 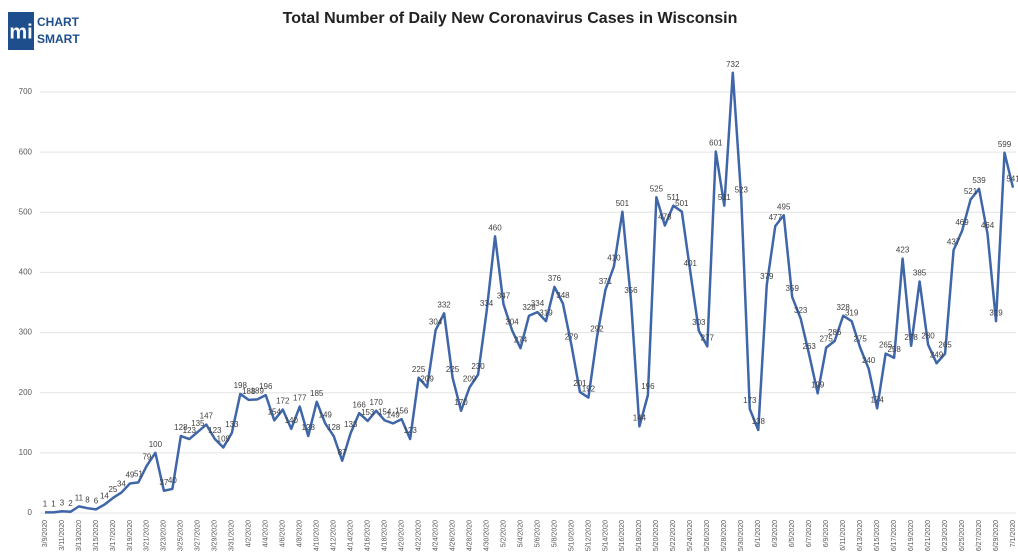 What do you see at coordinates (368, 535) in the screenshot?
I see `x-tick-label: 4/16/2020` at bounding box center [368, 535].